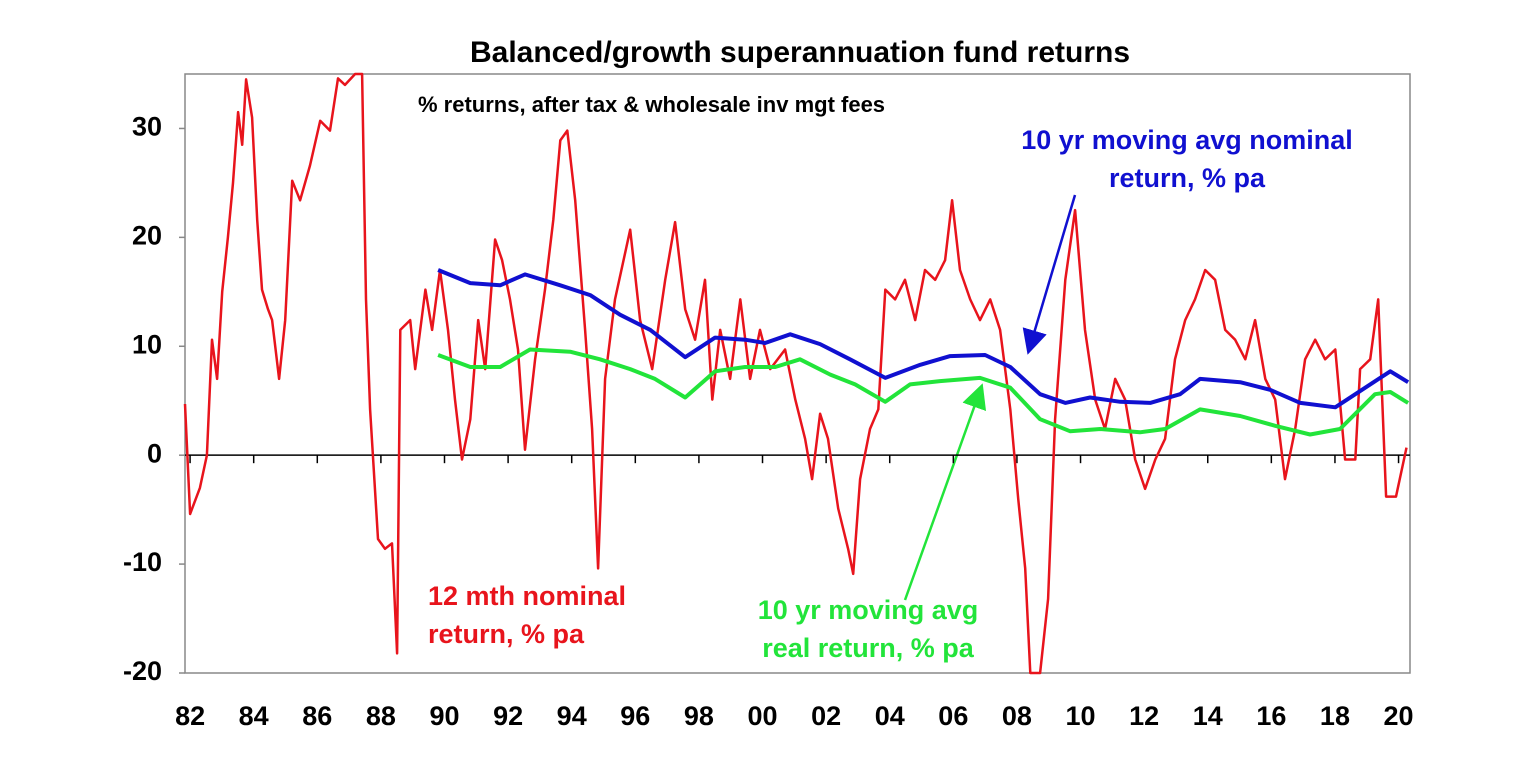 The image size is (1536, 775). I want to click on x-tick-label: 86, so click(317, 716).